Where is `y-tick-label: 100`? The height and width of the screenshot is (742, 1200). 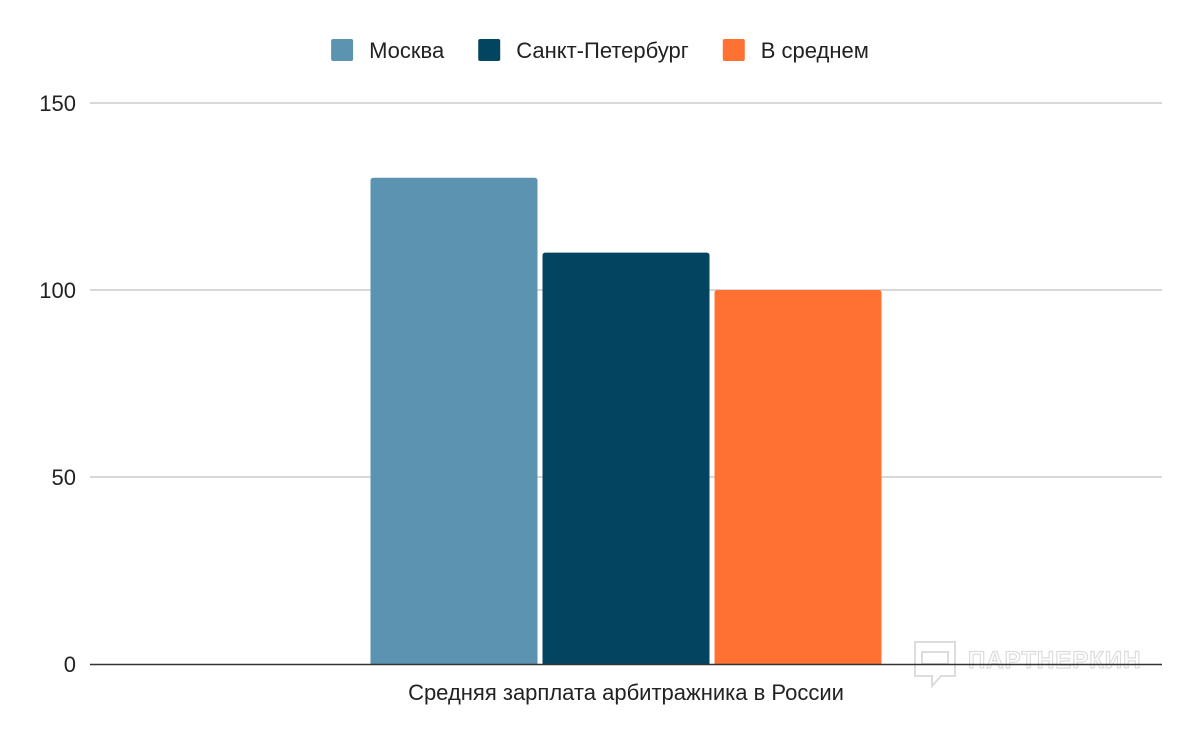
y-tick-label: 100 is located at coordinates (57, 290).